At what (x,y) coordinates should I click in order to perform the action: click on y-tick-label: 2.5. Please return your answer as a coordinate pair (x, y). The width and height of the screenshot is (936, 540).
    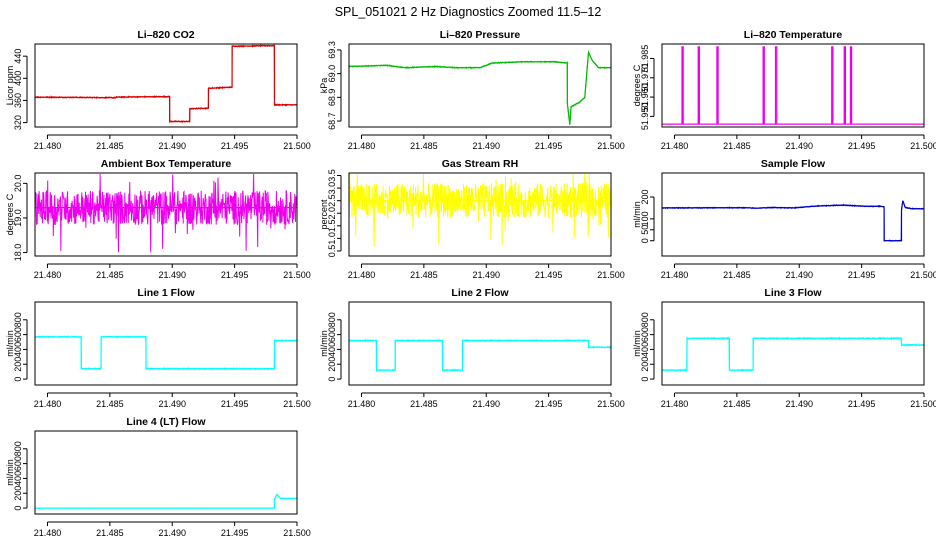
    Looking at the image, I should click on (332, 200).